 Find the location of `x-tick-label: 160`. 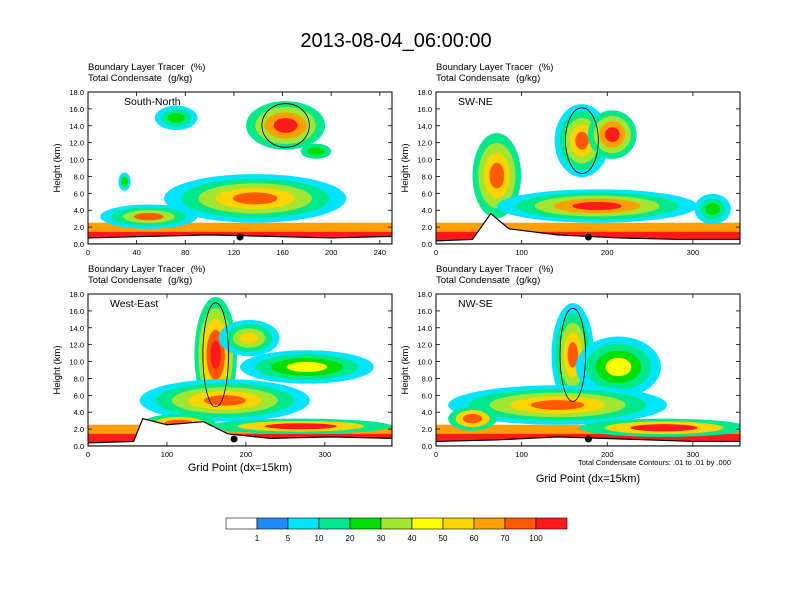

x-tick-label: 160 is located at coordinates (282, 252).